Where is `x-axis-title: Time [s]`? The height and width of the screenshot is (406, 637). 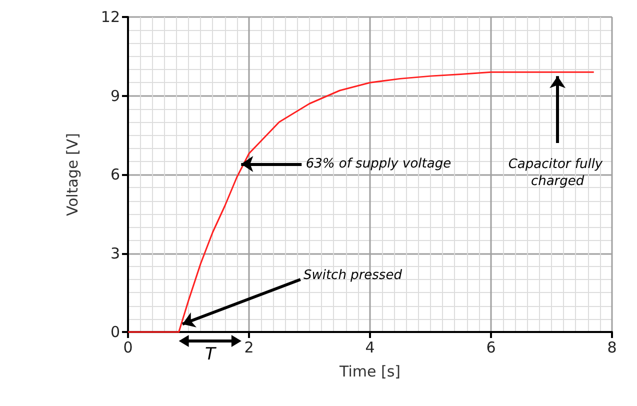
x-axis-title: Time [s] is located at coordinates (369, 371).